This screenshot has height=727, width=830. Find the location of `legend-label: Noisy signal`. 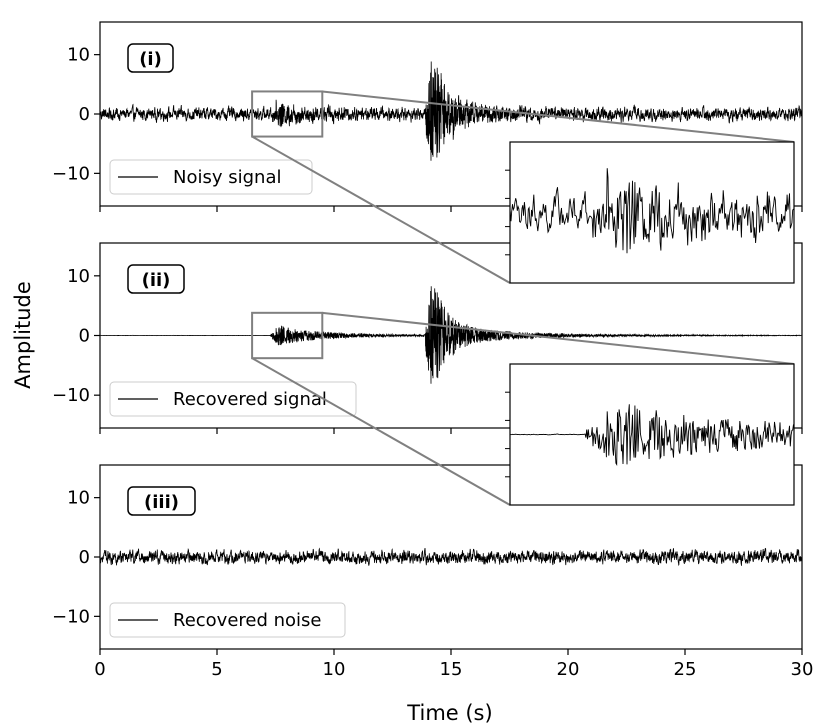

legend-label: Noisy signal is located at coordinates (227, 177).